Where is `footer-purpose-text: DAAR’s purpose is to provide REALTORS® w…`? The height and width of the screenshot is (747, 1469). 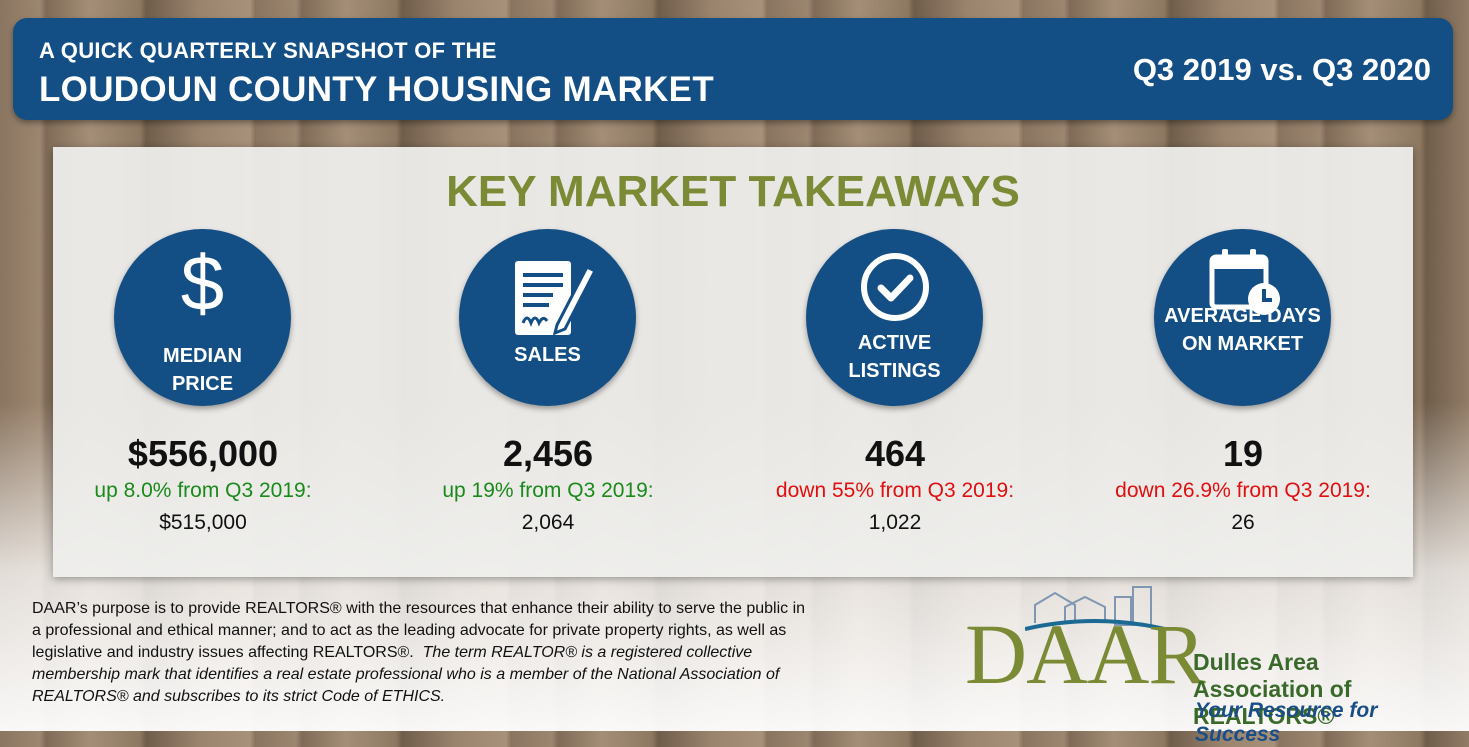 footer-purpose-text: DAAR’s purpose is to provide REALTORS® w… is located at coordinates (432, 653).